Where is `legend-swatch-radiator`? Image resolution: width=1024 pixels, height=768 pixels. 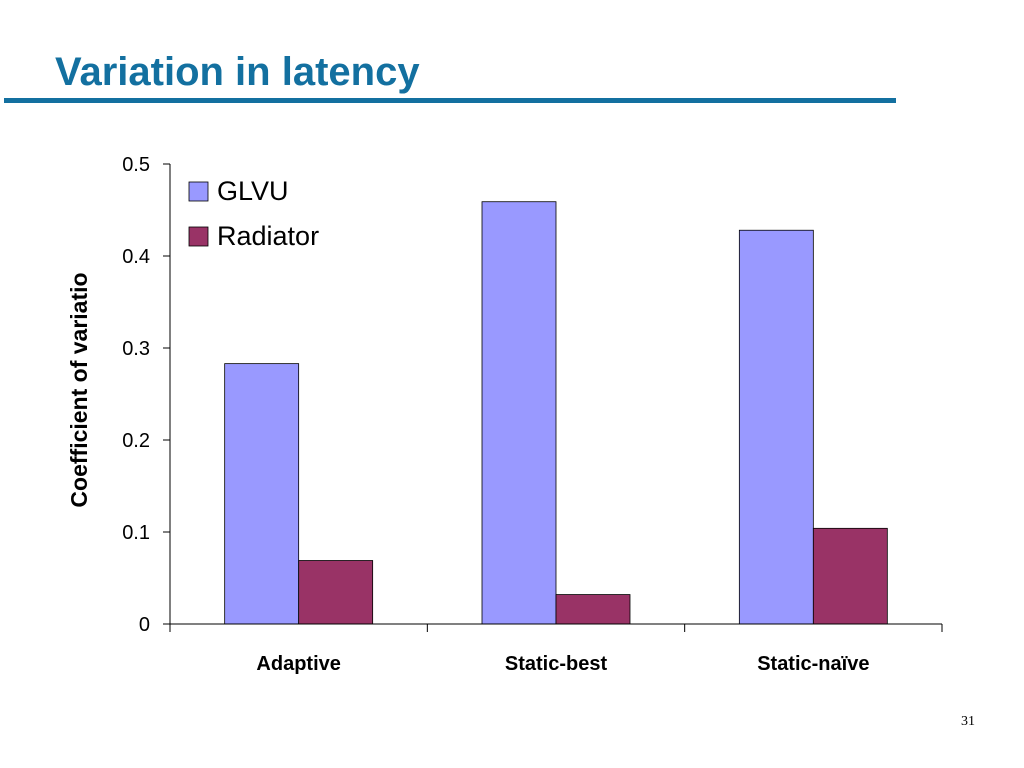
legend-swatch-radiator is located at coordinates (198, 236).